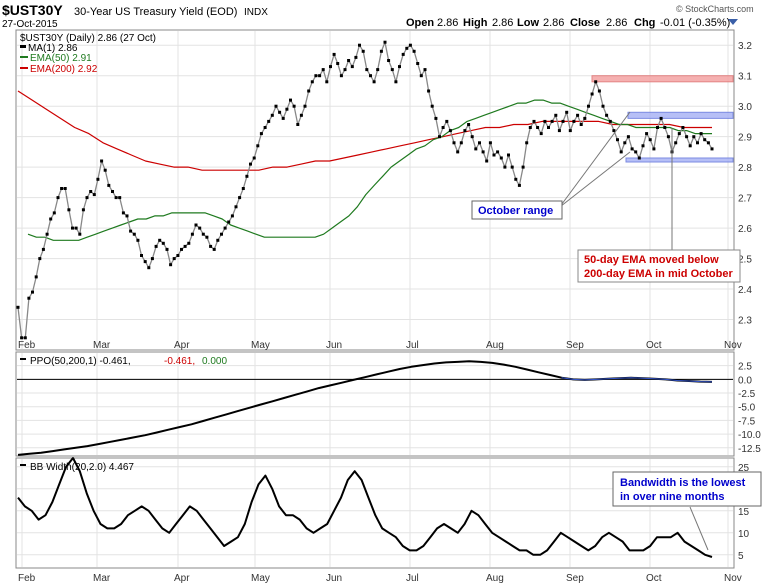 Image resolution: width=780 pixels, height=586 pixels. What do you see at coordinates (744, 468) in the screenshot?
I see `y-tick-label: 25` at bounding box center [744, 468].